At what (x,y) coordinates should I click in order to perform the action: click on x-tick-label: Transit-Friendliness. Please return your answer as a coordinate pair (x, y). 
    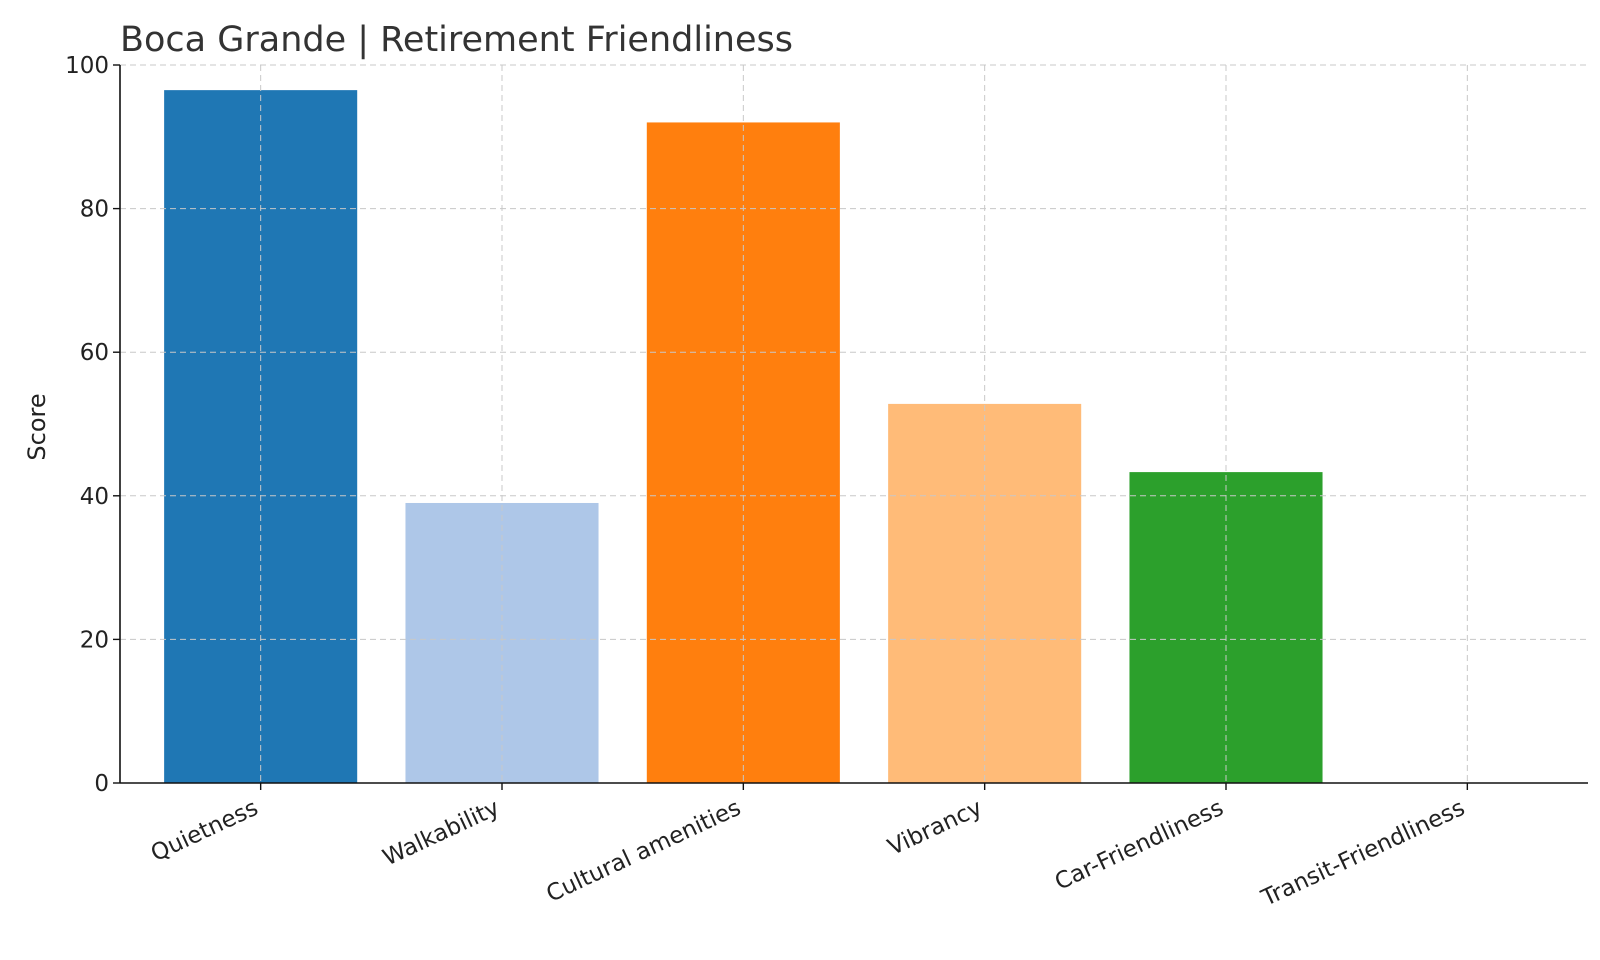
    Looking at the image, I should click on (1363, 853).